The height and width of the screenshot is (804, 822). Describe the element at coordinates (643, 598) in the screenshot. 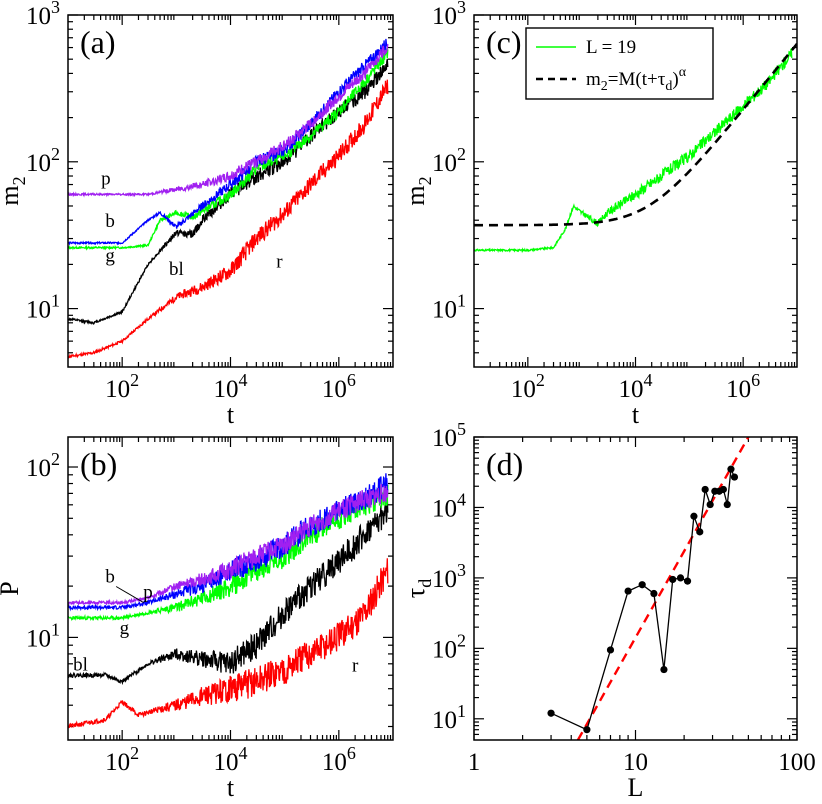

I see `data-line` at that location.